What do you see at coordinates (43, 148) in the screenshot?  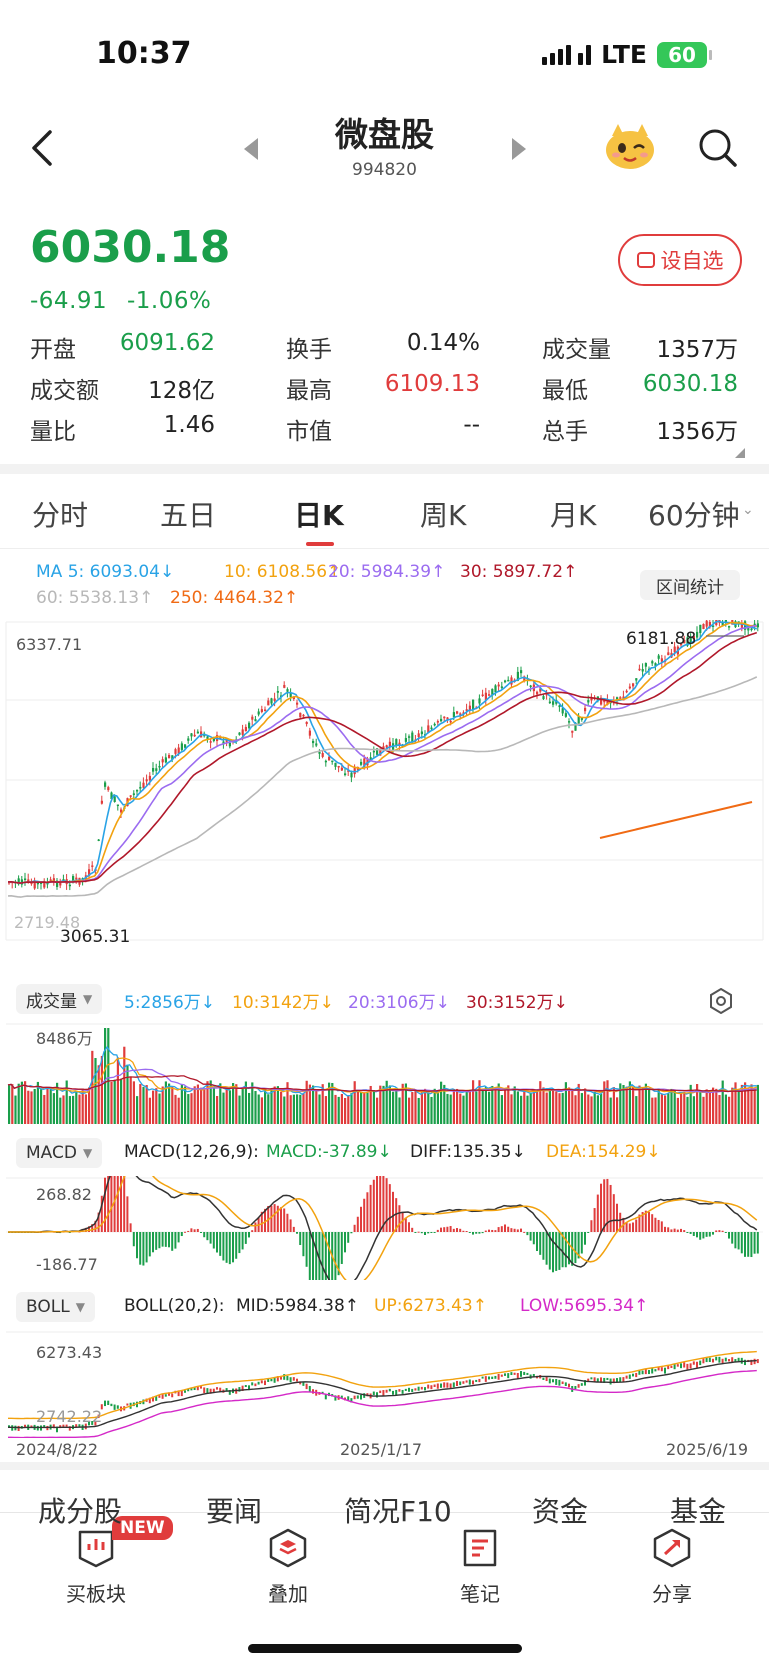 I see `back-icon` at bounding box center [43, 148].